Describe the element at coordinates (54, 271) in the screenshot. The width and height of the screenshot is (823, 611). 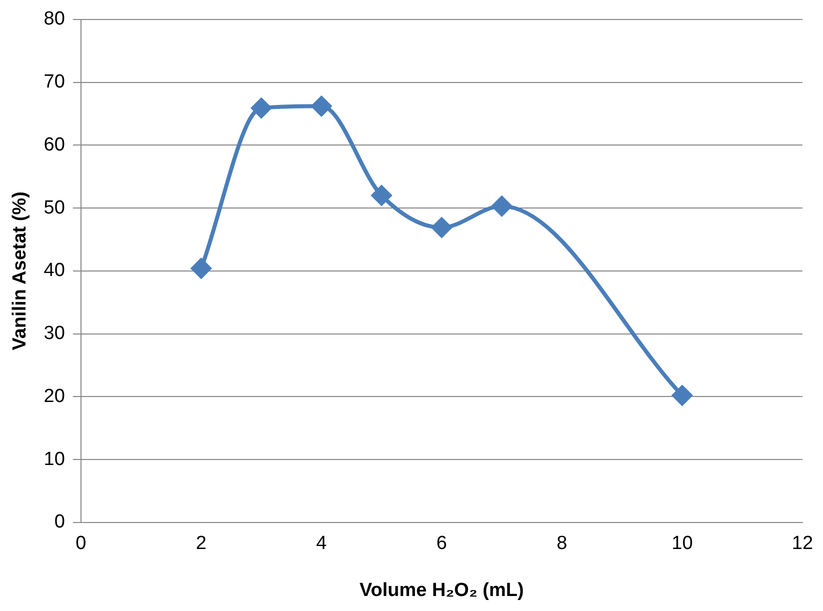
I see `y-tick-label: 40` at that location.